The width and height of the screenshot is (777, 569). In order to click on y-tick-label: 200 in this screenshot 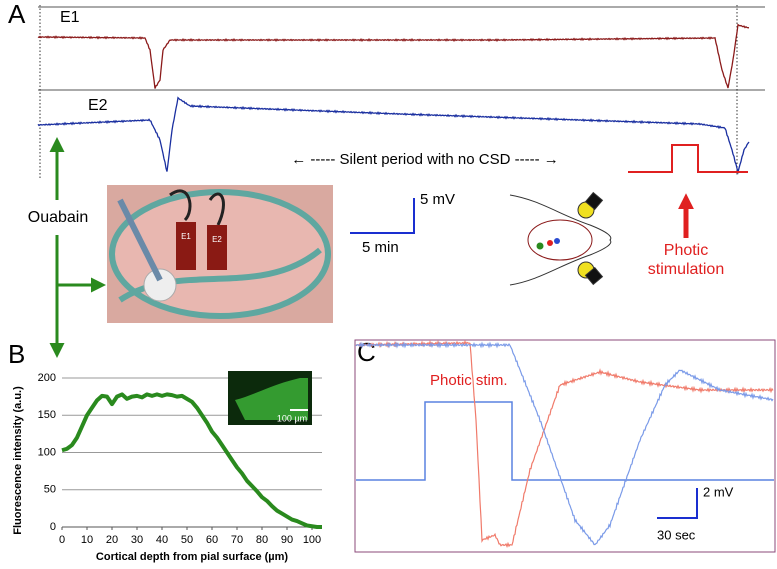, I will do `click(47, 378)`.